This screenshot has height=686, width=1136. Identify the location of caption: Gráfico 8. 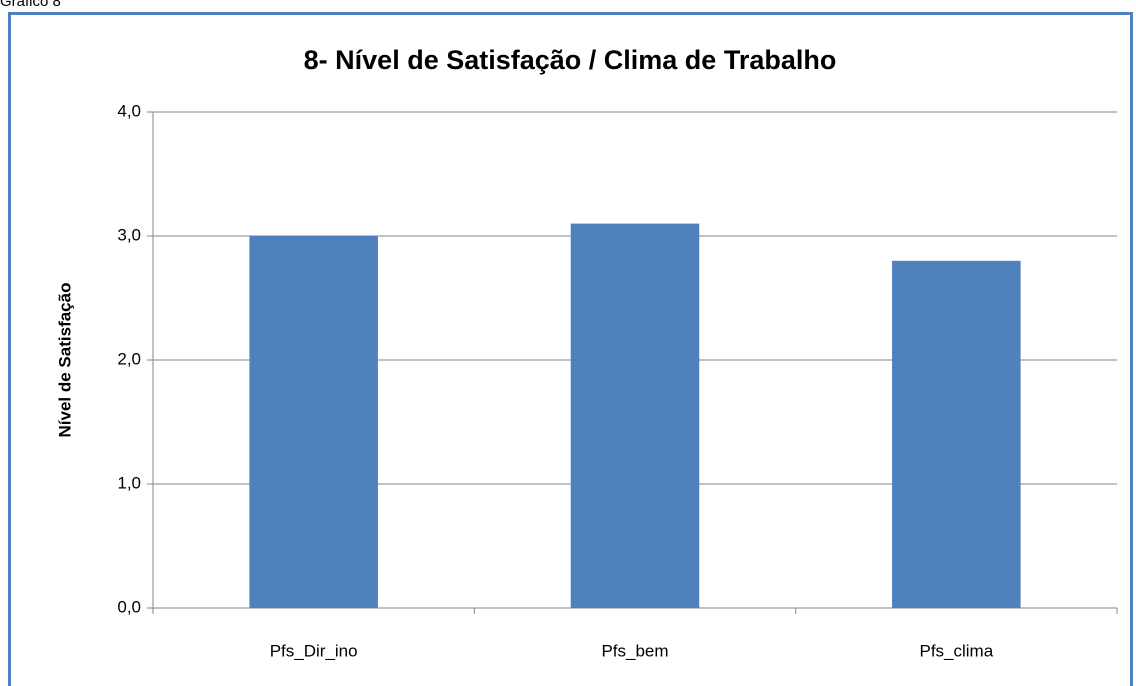
(30, 5).